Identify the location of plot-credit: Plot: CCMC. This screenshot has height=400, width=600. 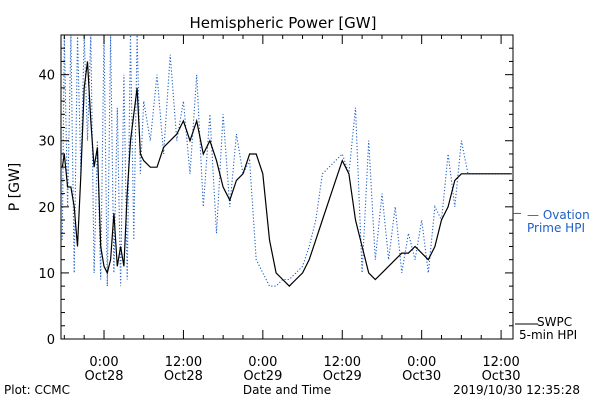
(37, 390).